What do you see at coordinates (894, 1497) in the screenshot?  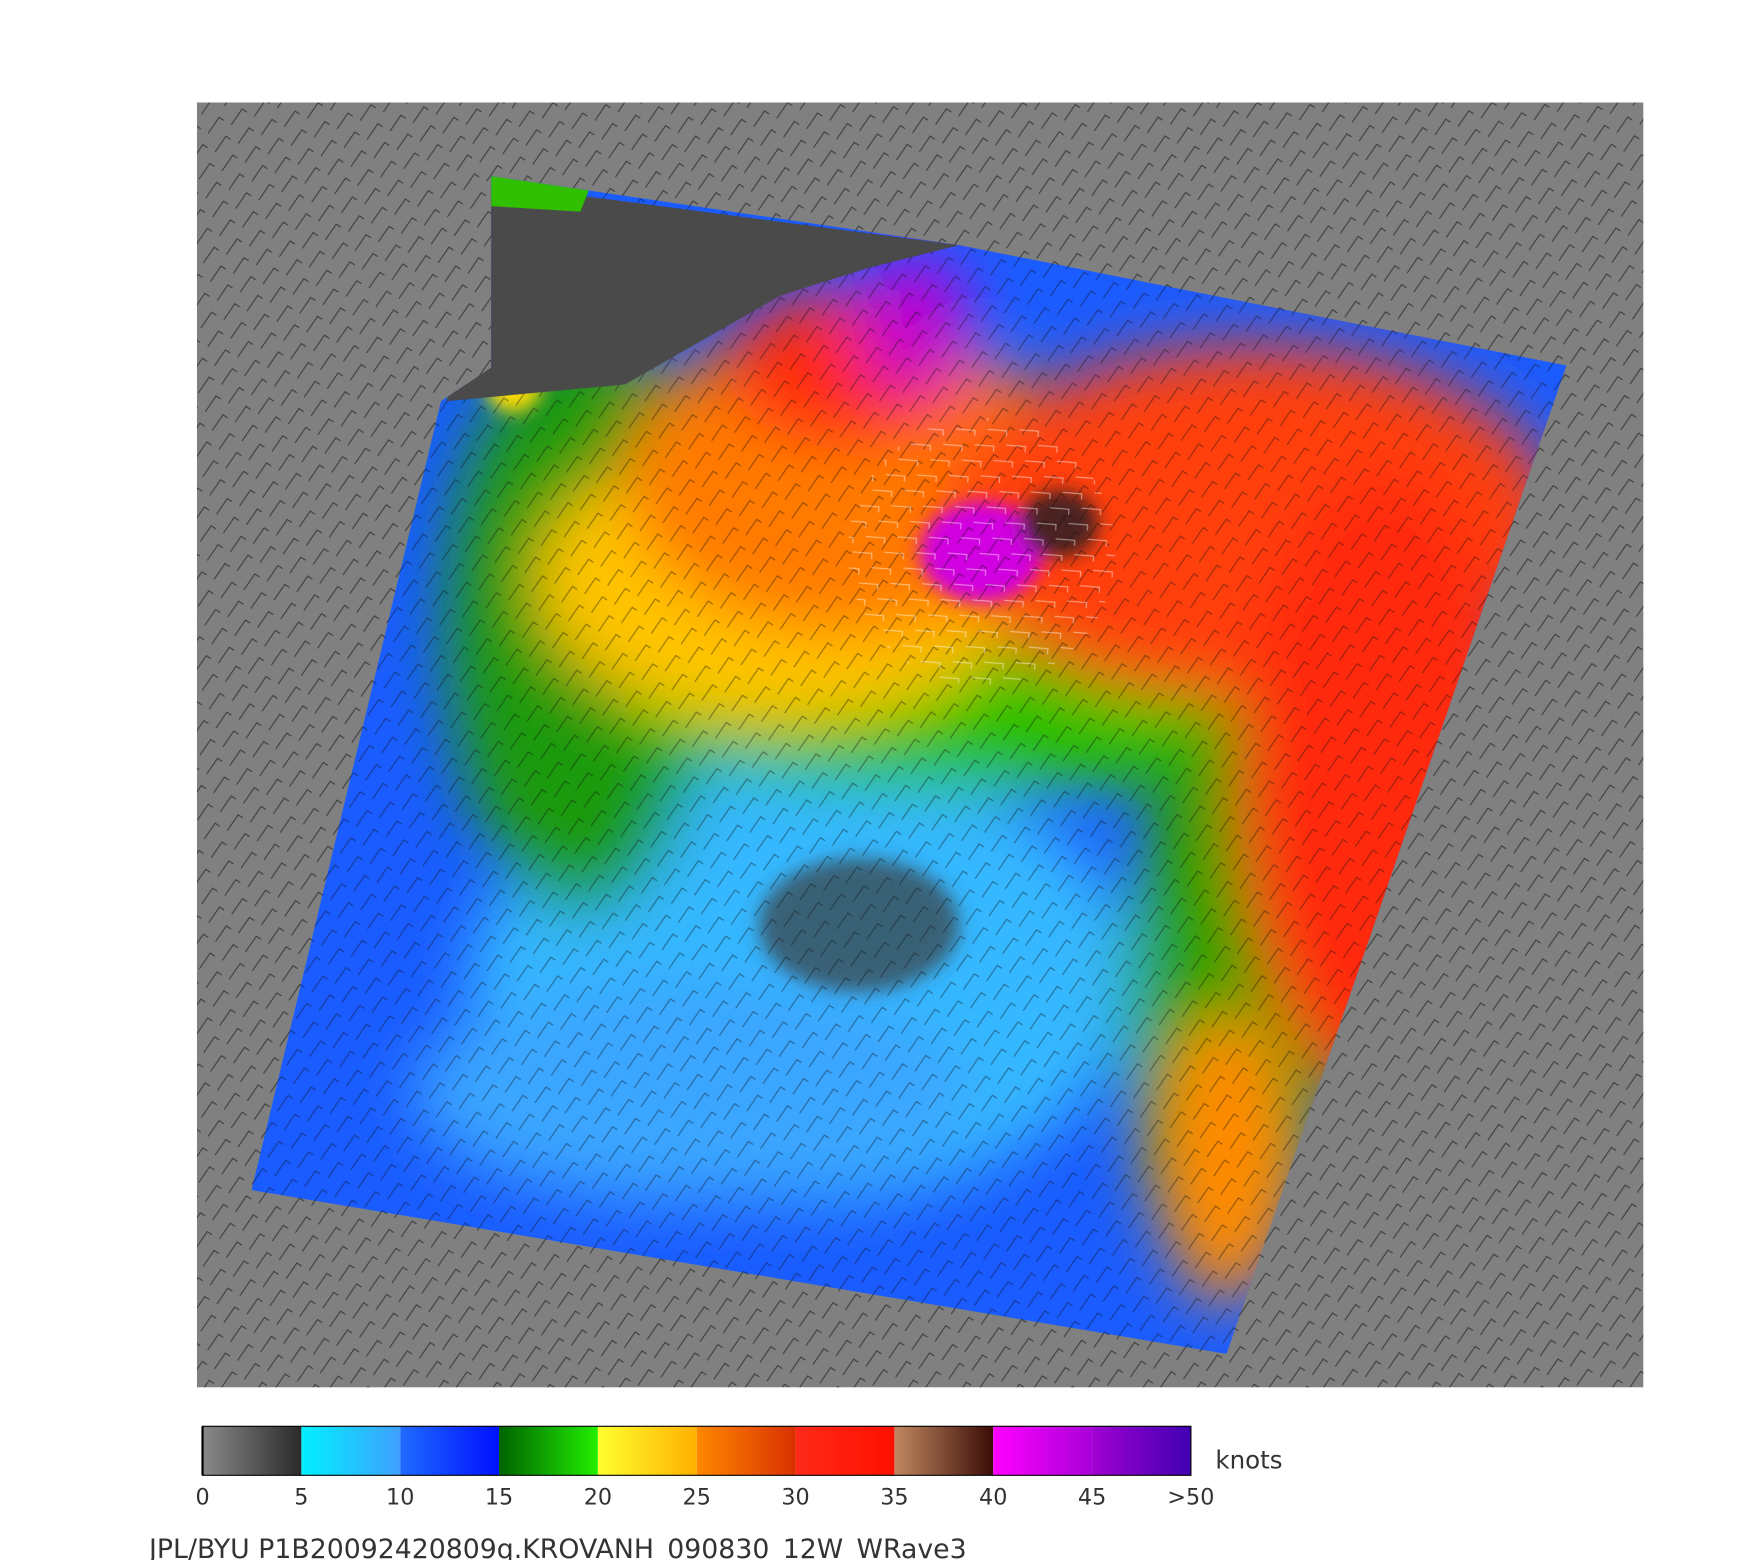 I see `colorbar-tick-label: 35` at bounding box center [894, 1497].